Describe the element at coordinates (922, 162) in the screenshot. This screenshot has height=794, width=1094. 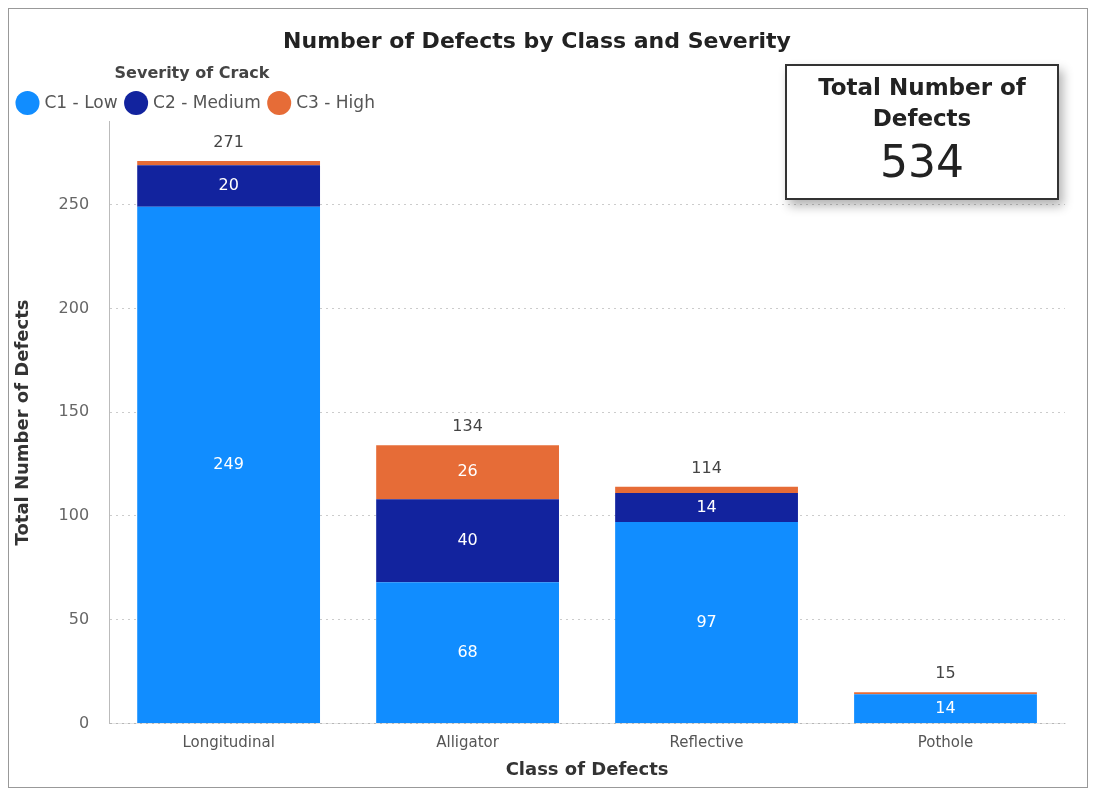
I see `annotation: 534` at that location.